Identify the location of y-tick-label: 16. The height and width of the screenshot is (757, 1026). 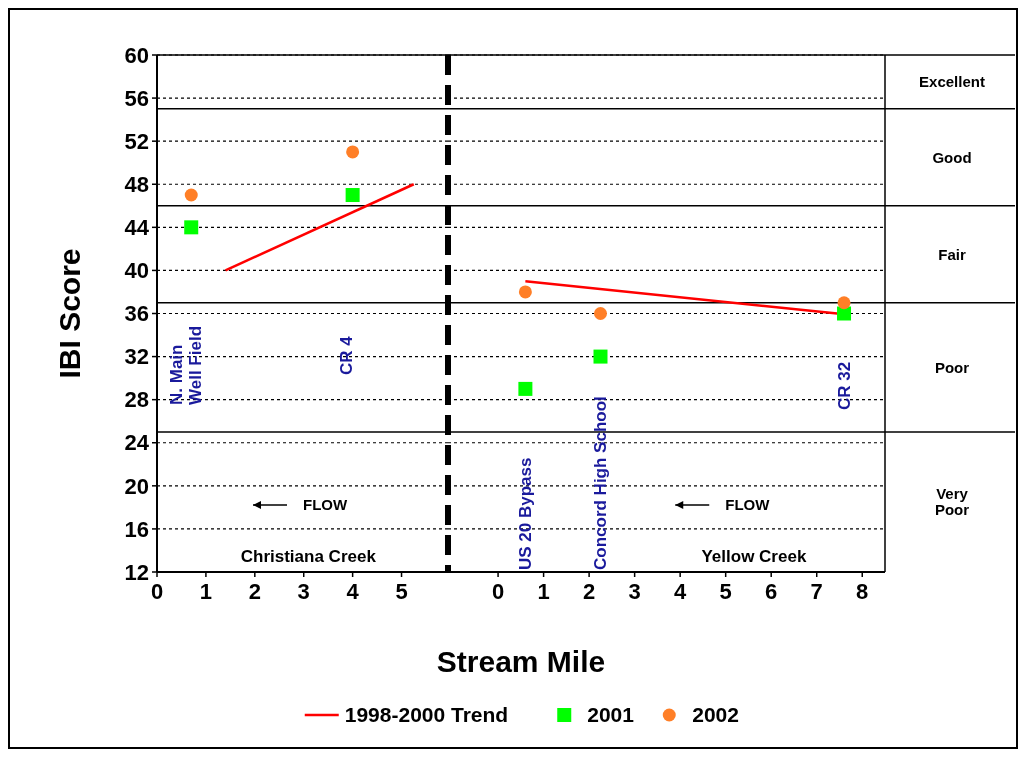
(136, 529).